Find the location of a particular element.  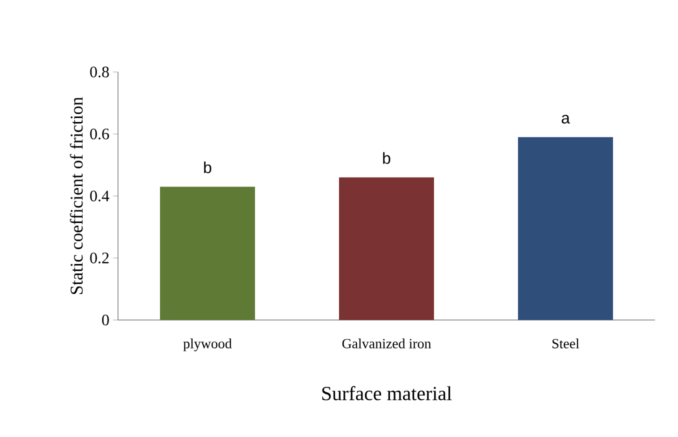

y-tick-label: 0.6 is located at coordinates (100, 134).